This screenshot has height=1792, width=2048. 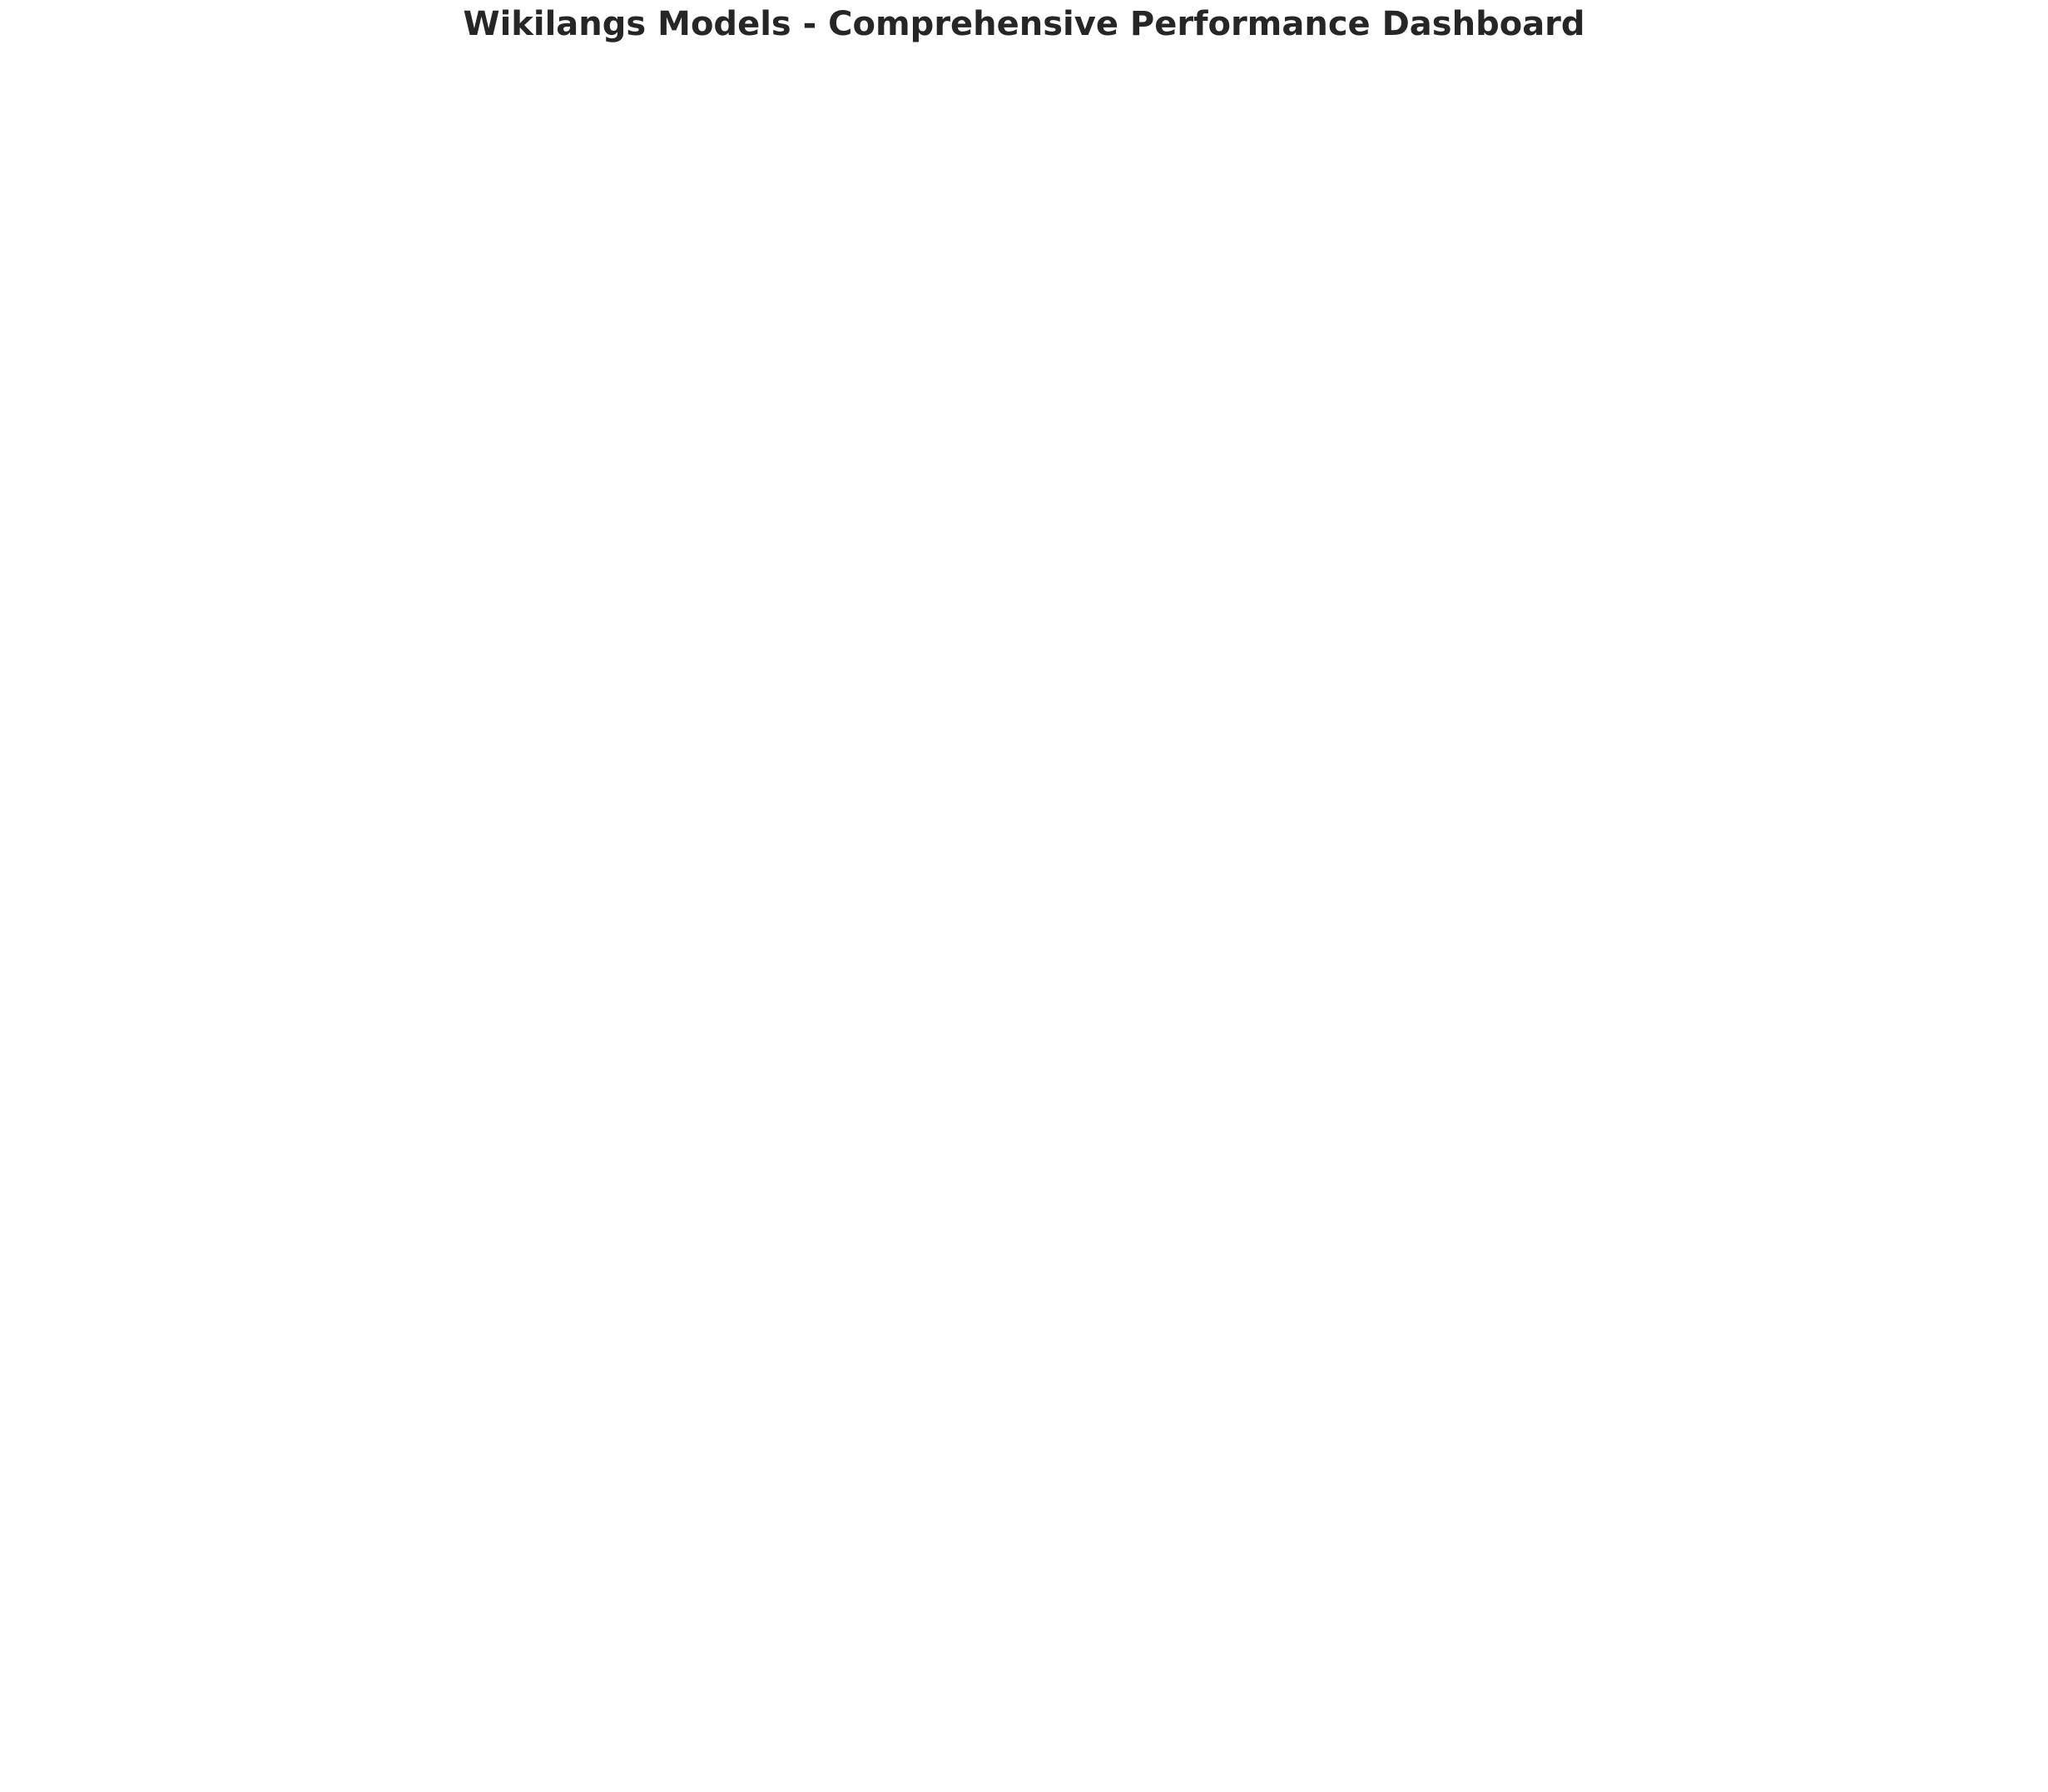 What do you see at coordinates (54, 766) in the screenshot?
I see `y-tick-label: 6.5` at bounding box center [54, 766].